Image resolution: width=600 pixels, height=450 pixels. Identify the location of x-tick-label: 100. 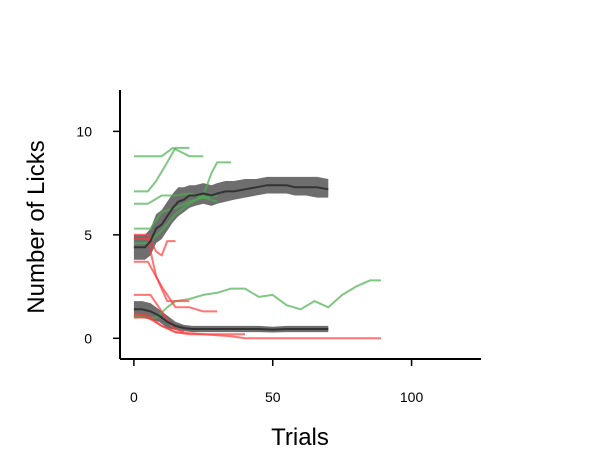
(412, 397).